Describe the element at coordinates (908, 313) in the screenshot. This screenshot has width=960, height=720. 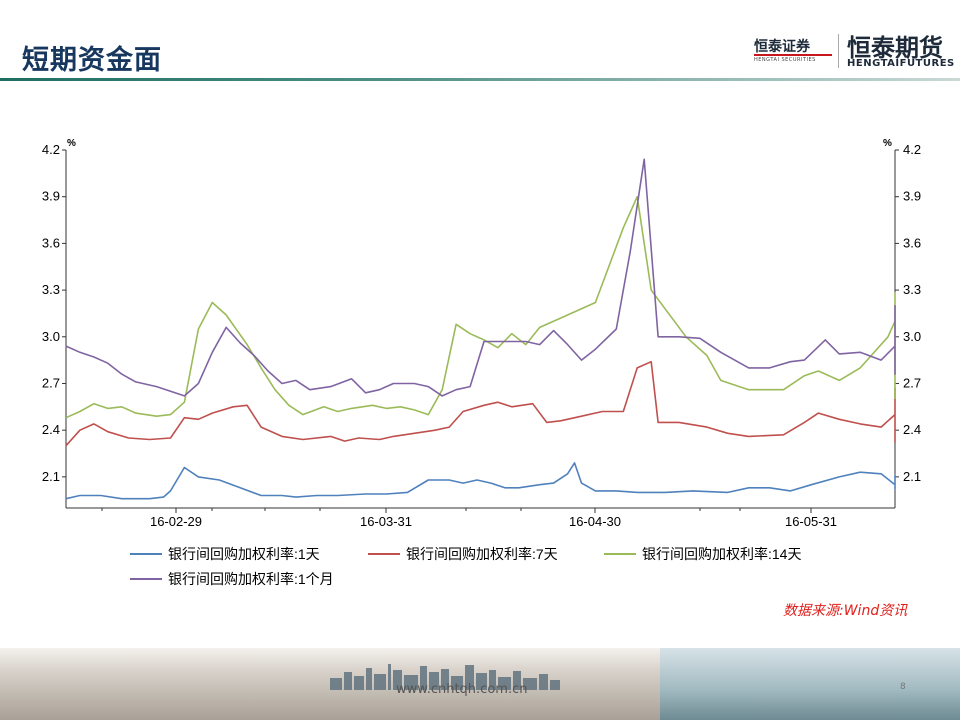
I see `y-ticks-right: 2.1 2.4 2.7 3.0 3.3 3.6 3.9 4.2` at that location.